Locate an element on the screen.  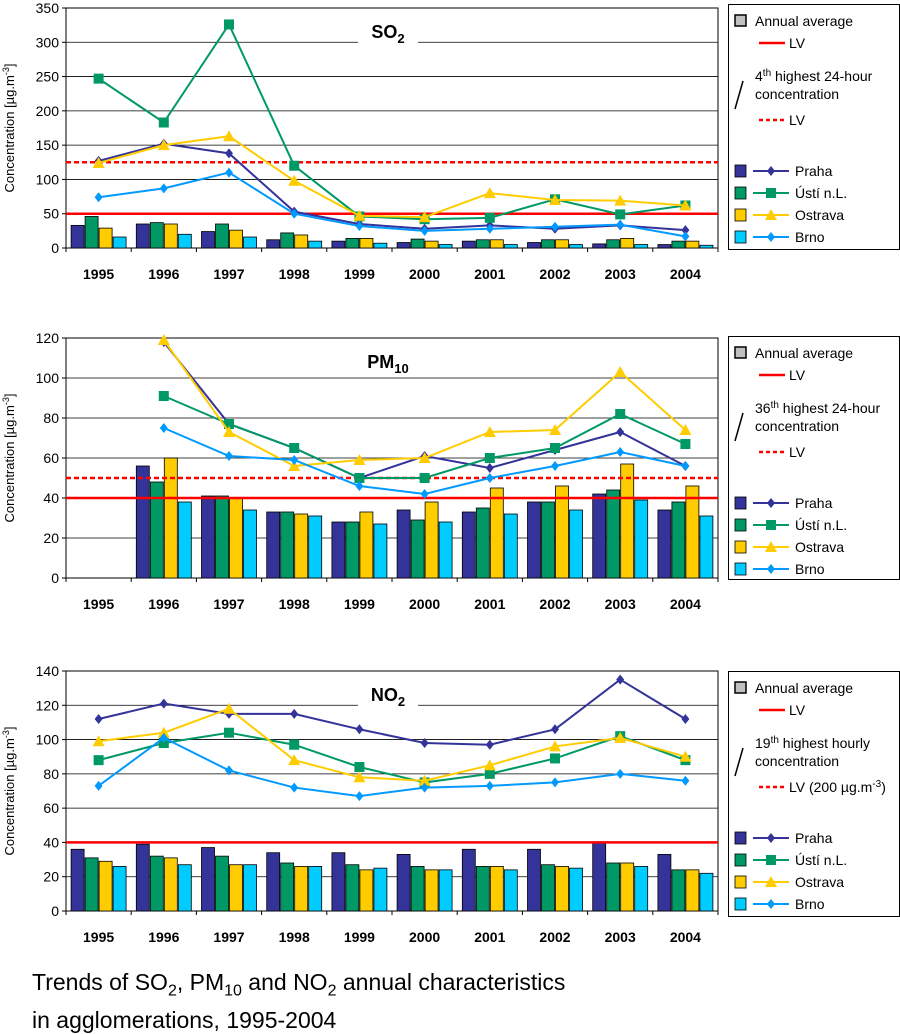
legend-percentile-swatch is located at coordinates (739, 762).